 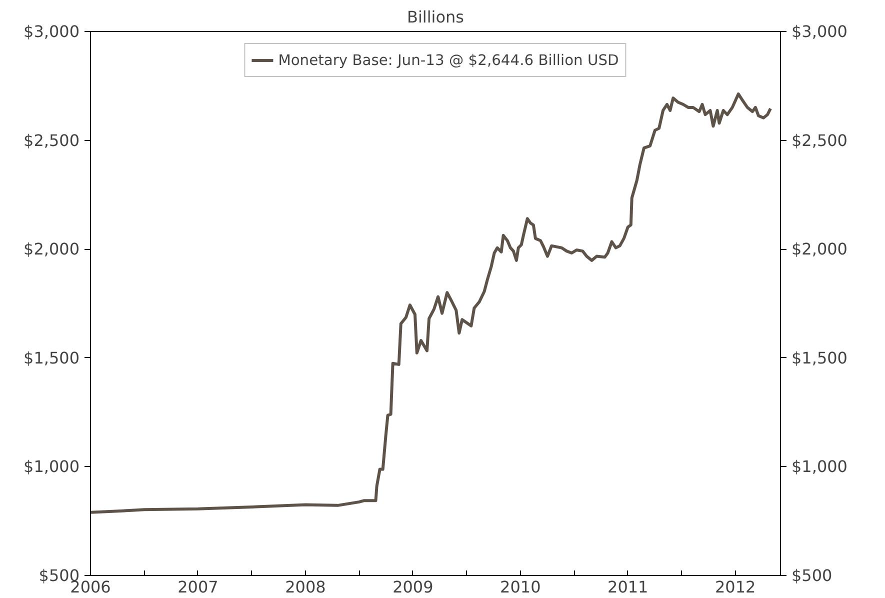 I want to click on y-tick-label: $3,000, so click(x=52, y=31).